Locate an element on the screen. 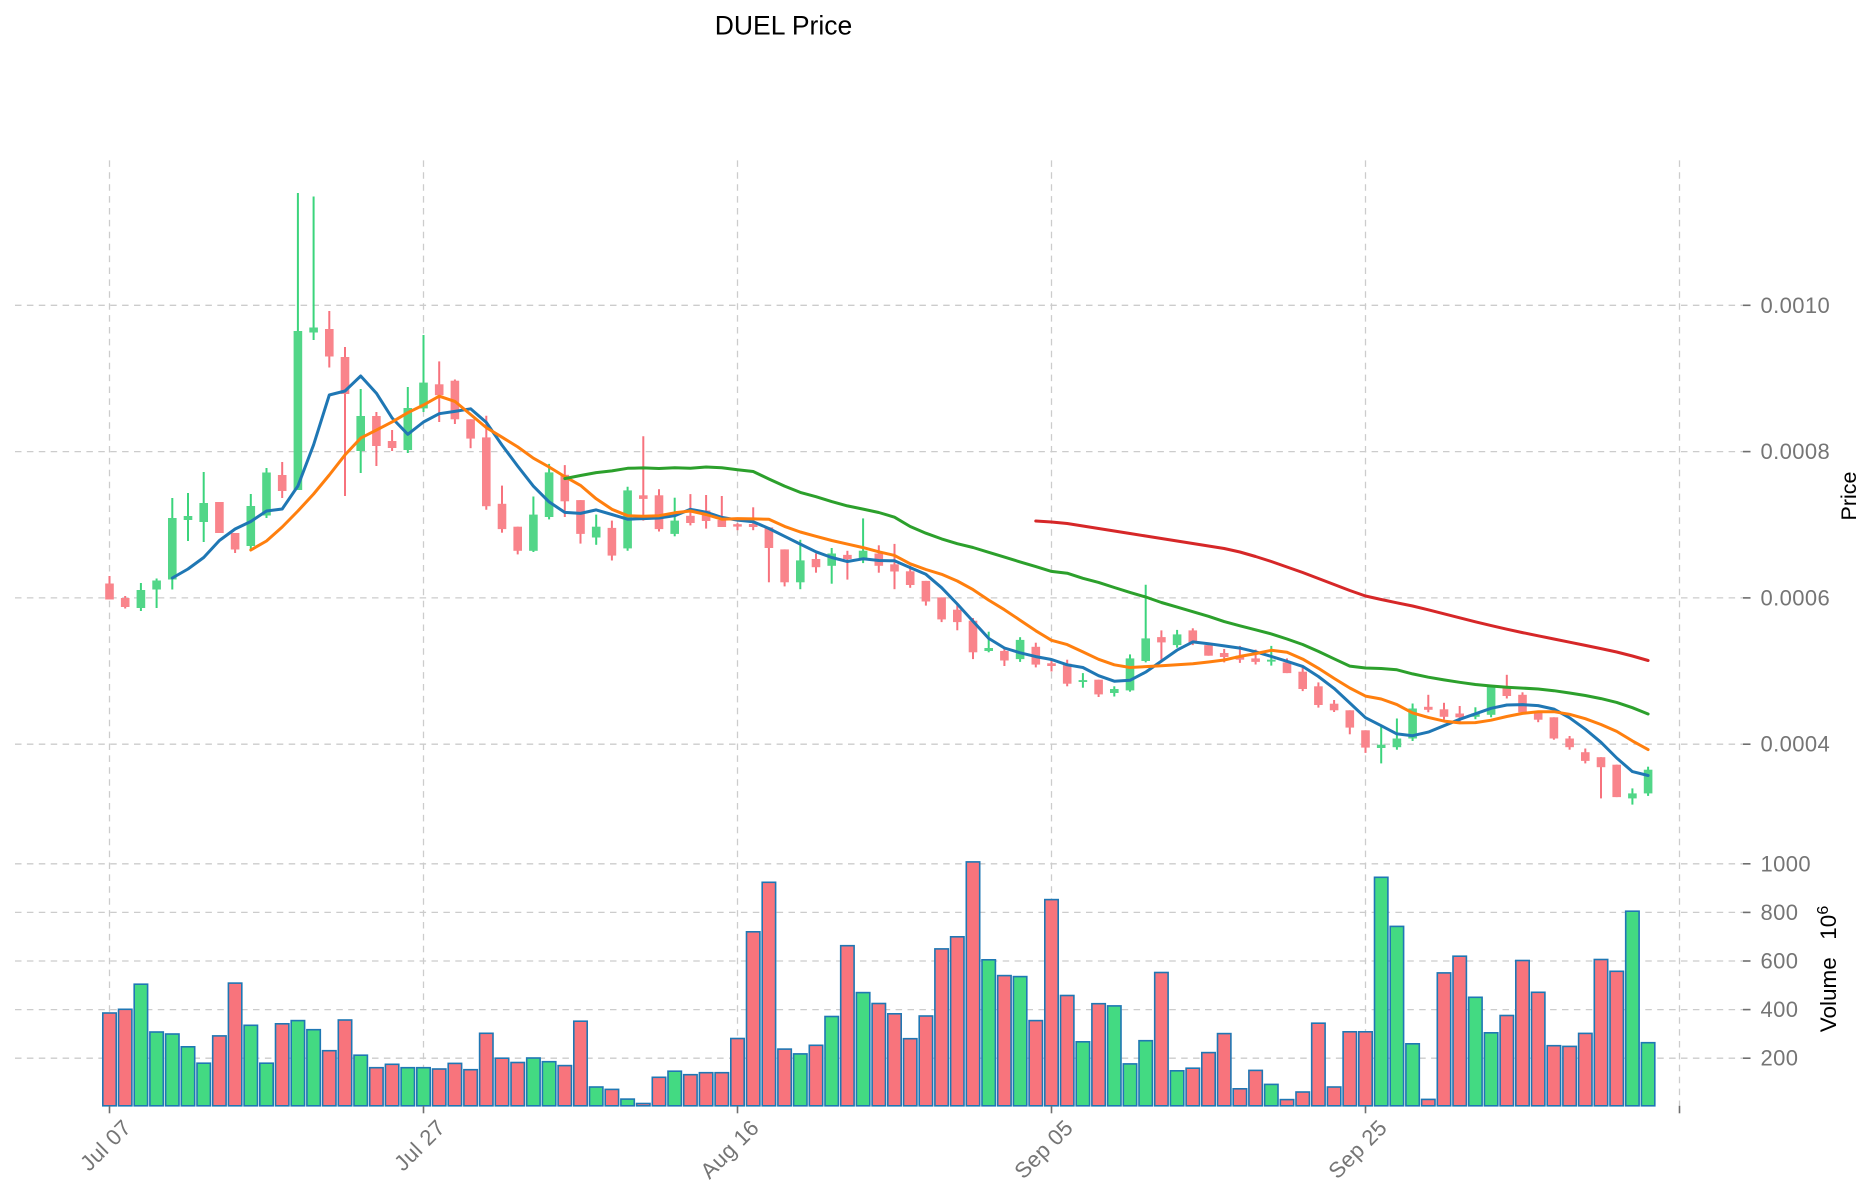  svg-text: 400 is located at coordinates (1780, 1009).